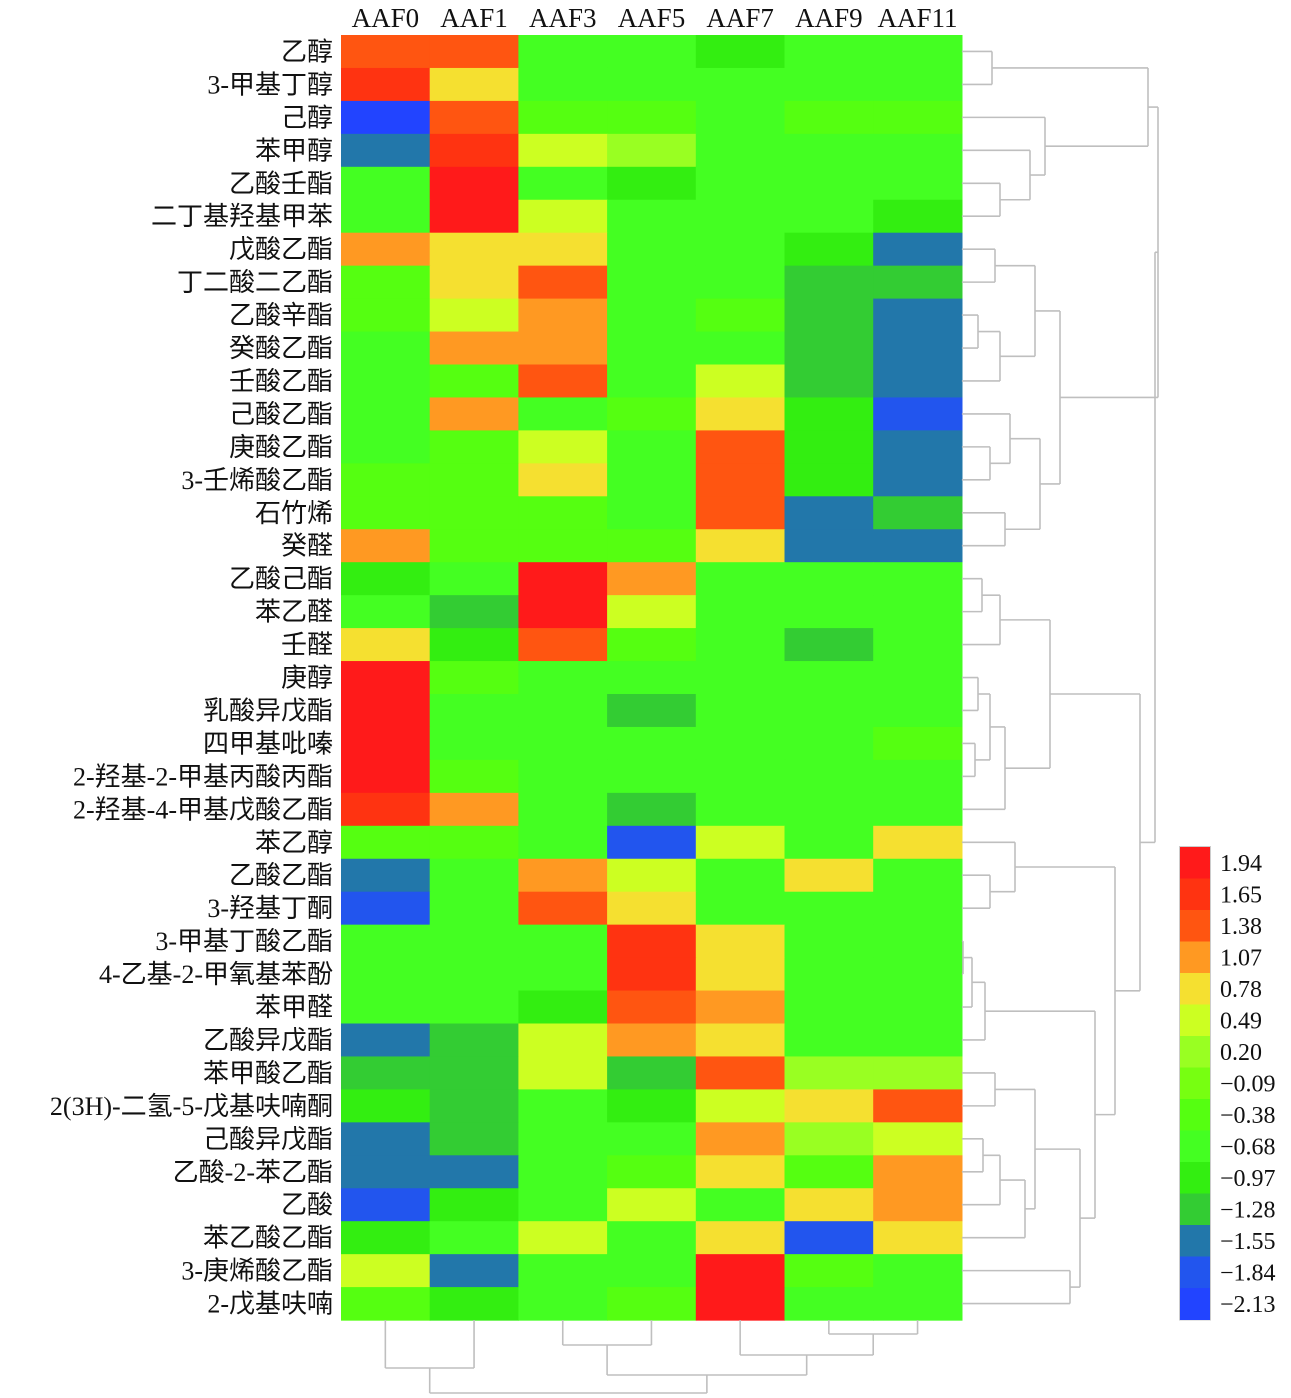 This screenshot has height=1398, width=1291. I want to click on row-label: 乙醇, so click(307, 51).